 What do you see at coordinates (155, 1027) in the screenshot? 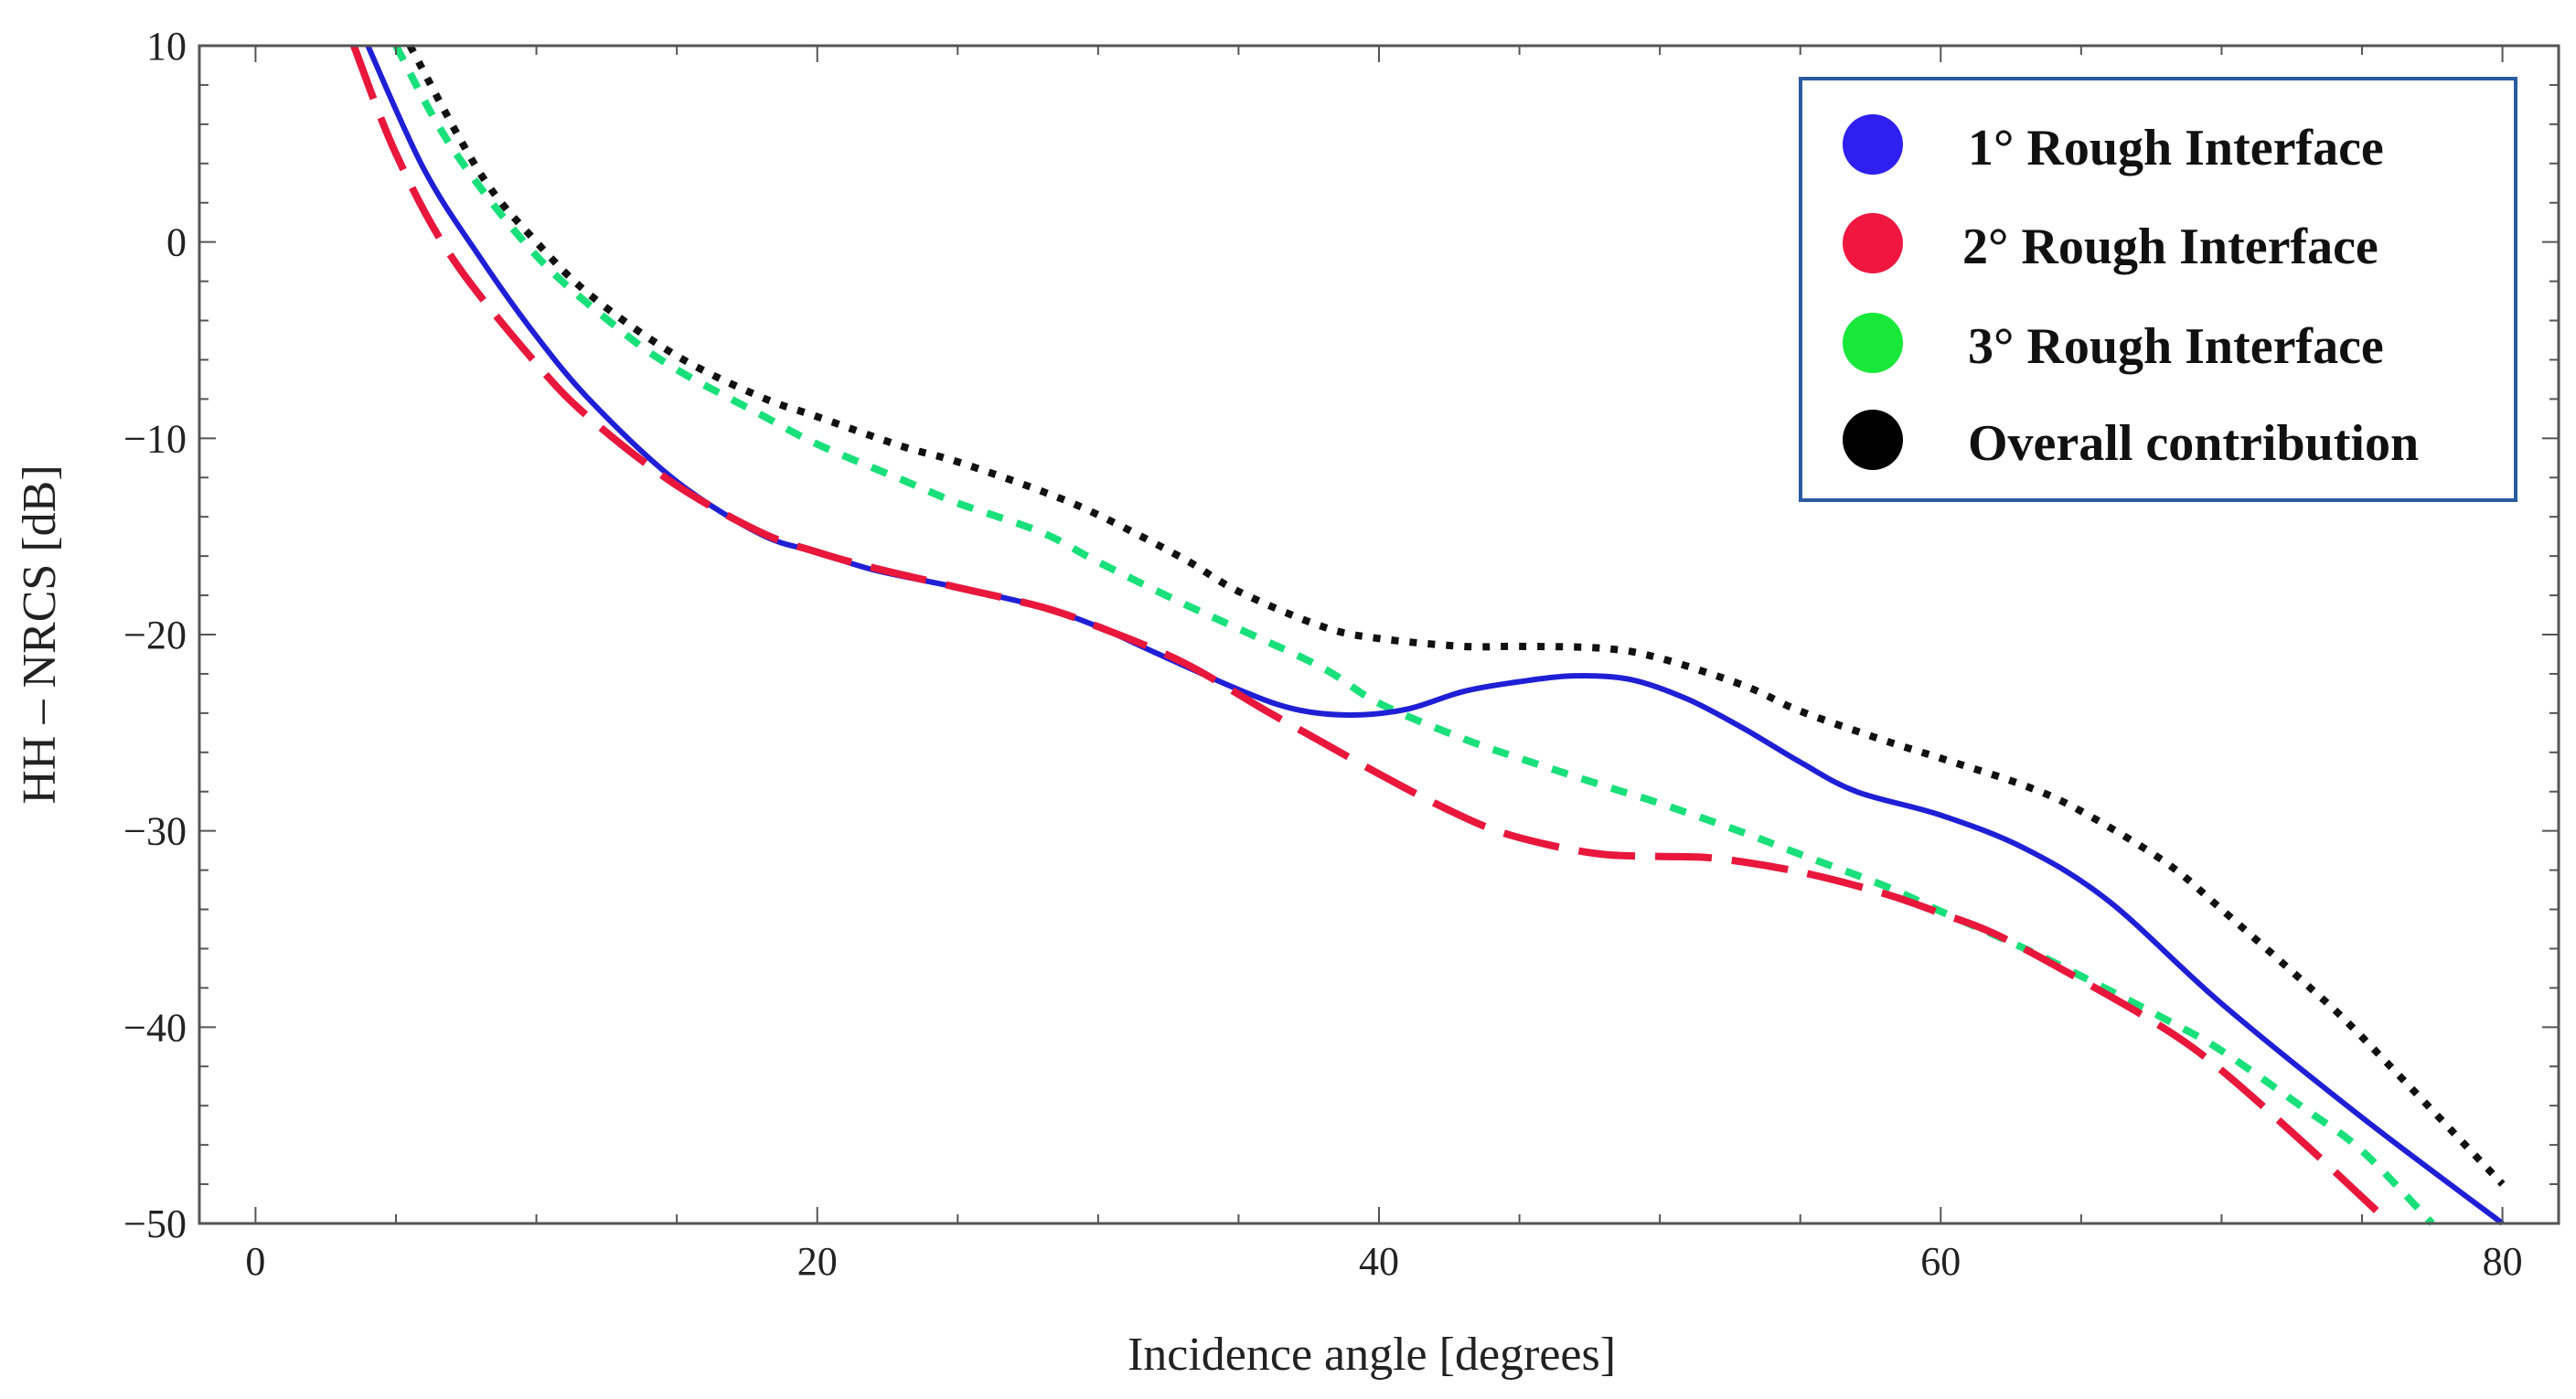
I see `y-tick-label: −40` at bounding box center [155, 1027].